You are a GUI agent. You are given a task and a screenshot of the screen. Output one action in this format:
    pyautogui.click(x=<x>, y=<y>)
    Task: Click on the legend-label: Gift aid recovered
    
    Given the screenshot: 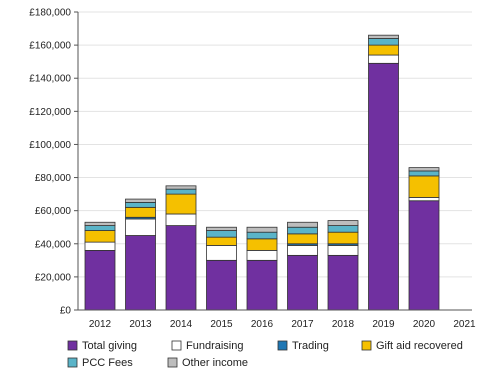 What is the action you would take?
    pyautogui.click(x=419, y=346)
    